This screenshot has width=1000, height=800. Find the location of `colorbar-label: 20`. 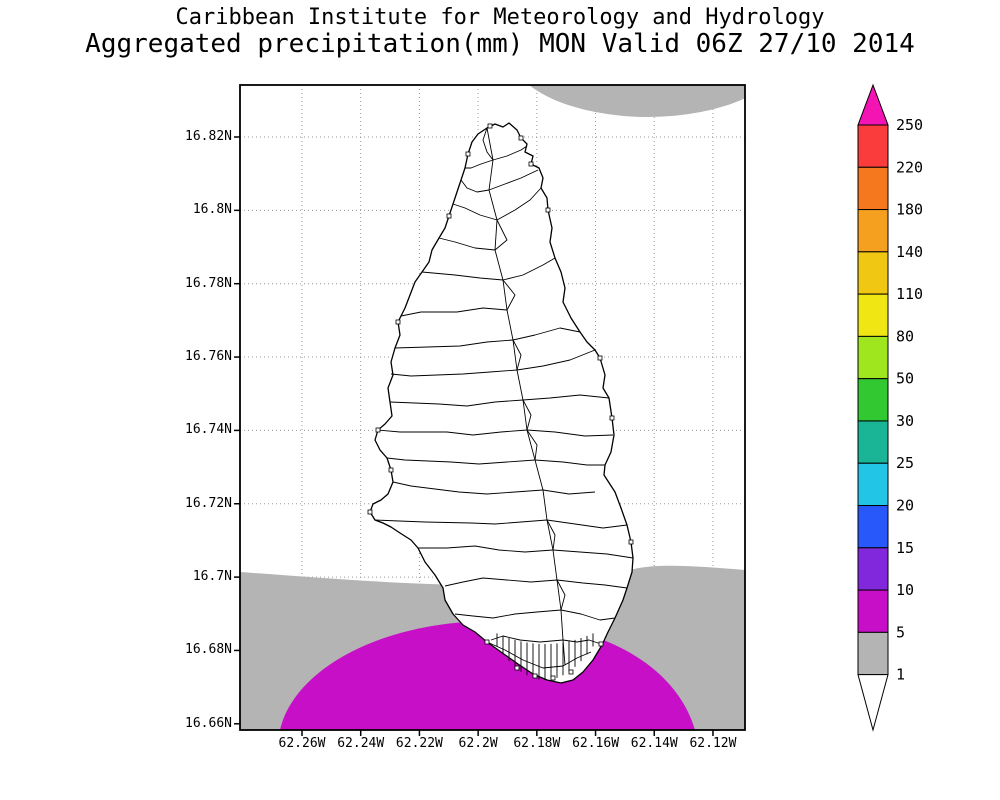

colorbar-label: 20 is located at coordinates (905, 506).